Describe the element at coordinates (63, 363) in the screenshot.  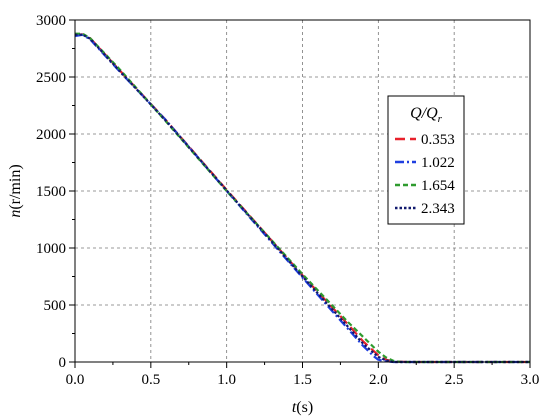
I see `y-tick-label: 0` at that location.